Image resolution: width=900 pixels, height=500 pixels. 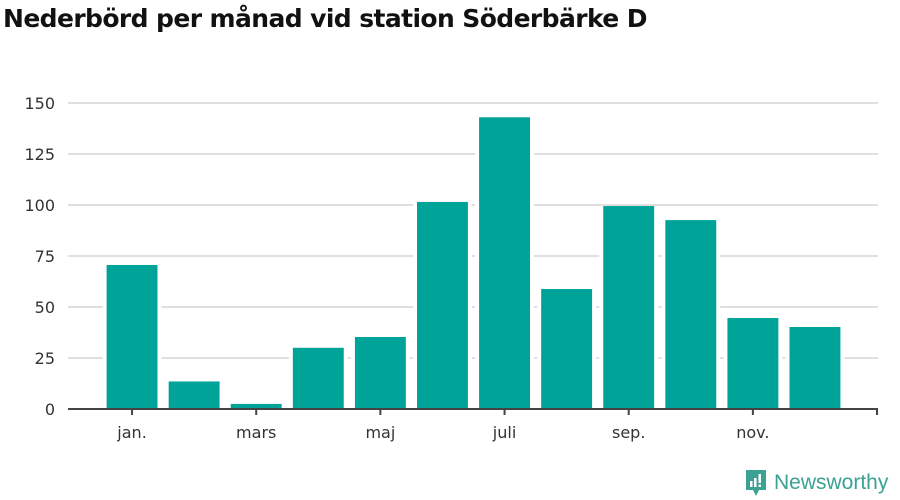 What do you see at coordinates (39, 154) in the screenshot?
I see `y-tick-label: 125` at bounding box center [39, 154].